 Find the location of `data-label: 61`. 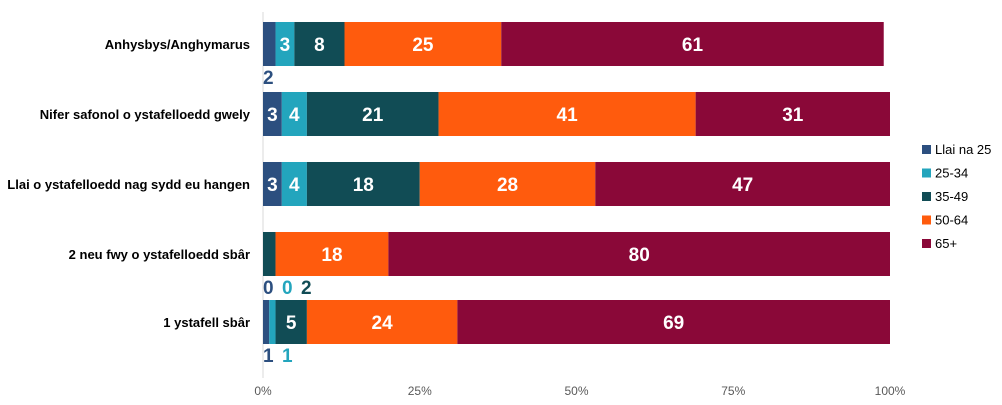

data-label: 61 is located at coordinates (693, 45).